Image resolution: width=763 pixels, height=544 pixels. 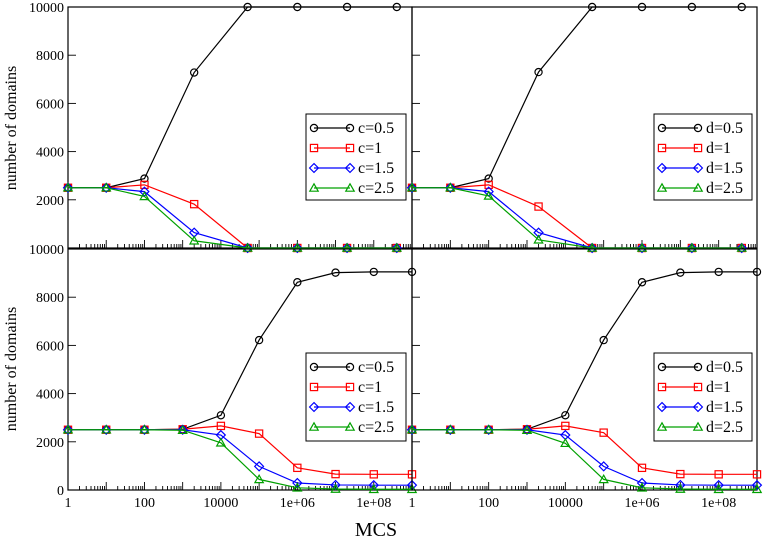 I want to click on legend-marker-d=2.5, so click(x=698, y=187).